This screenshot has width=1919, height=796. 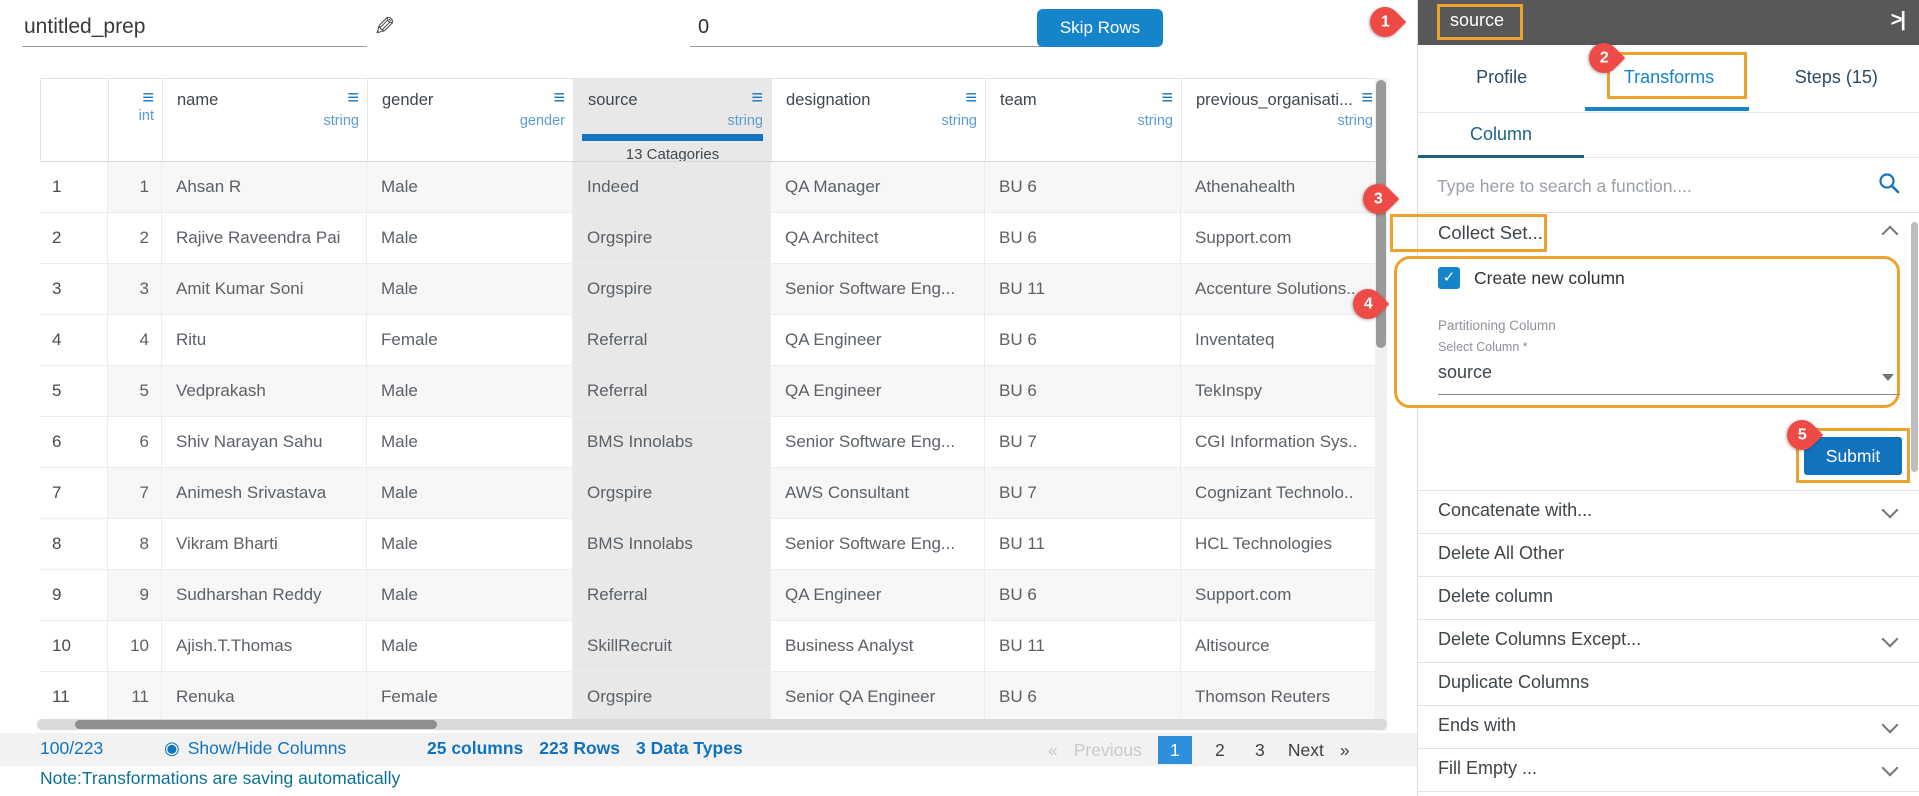 I want to click on cell-source: Indeed, so click(x=672, y=187).